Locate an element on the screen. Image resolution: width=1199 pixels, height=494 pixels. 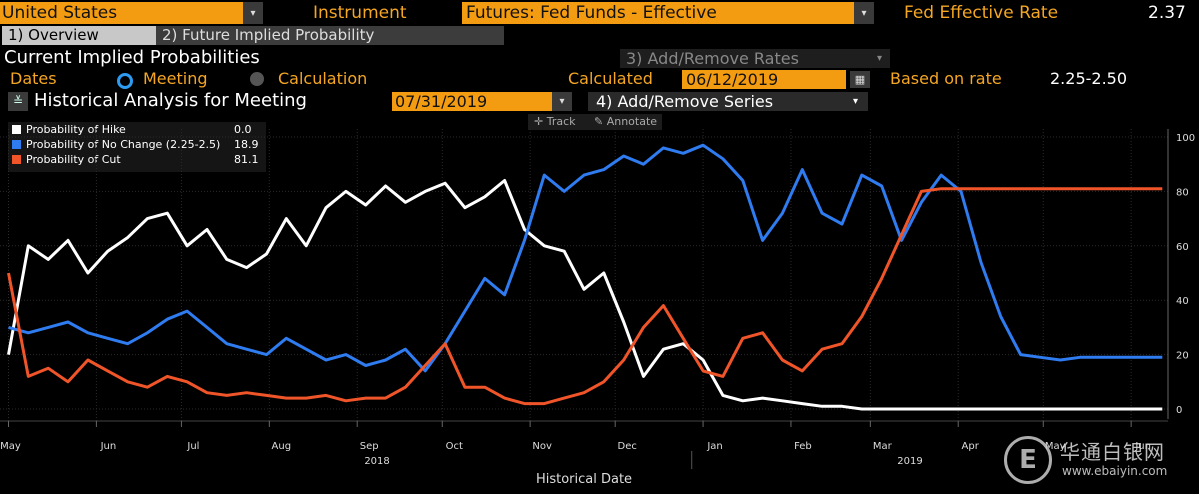
tab-overview: 1) Overview is located at coordinates (82, 35).